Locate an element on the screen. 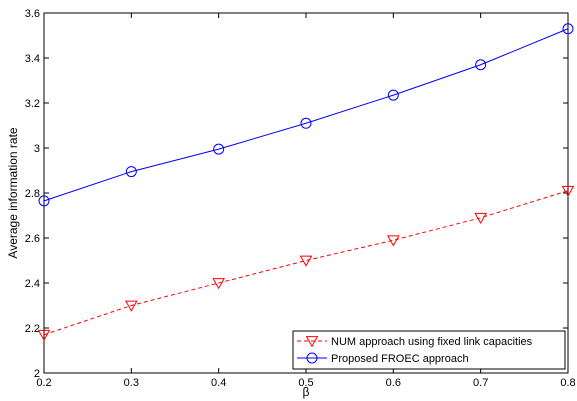 This screenshot has width=577, height=401. x-tick-label: 0.7 is located at coordinates (480, 383).